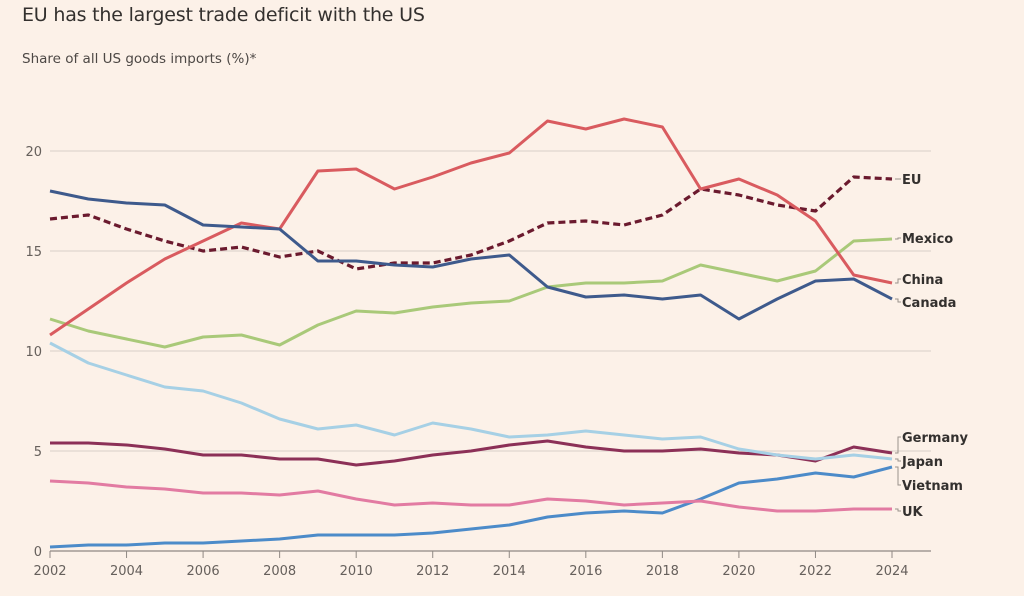 This screenshot has width=1024, height=596. I want to click on x-tick-label: 2010, so click(356, 571).